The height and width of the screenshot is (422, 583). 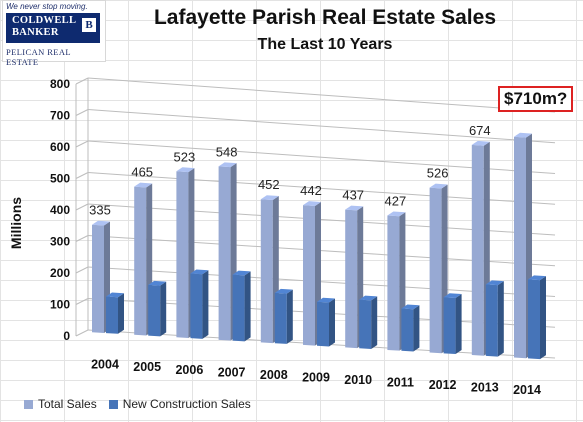 What do you see at coordinates (491, 320) in the screenshot?
I see `bar-new-2013-front` at bounding box center [491, 320].